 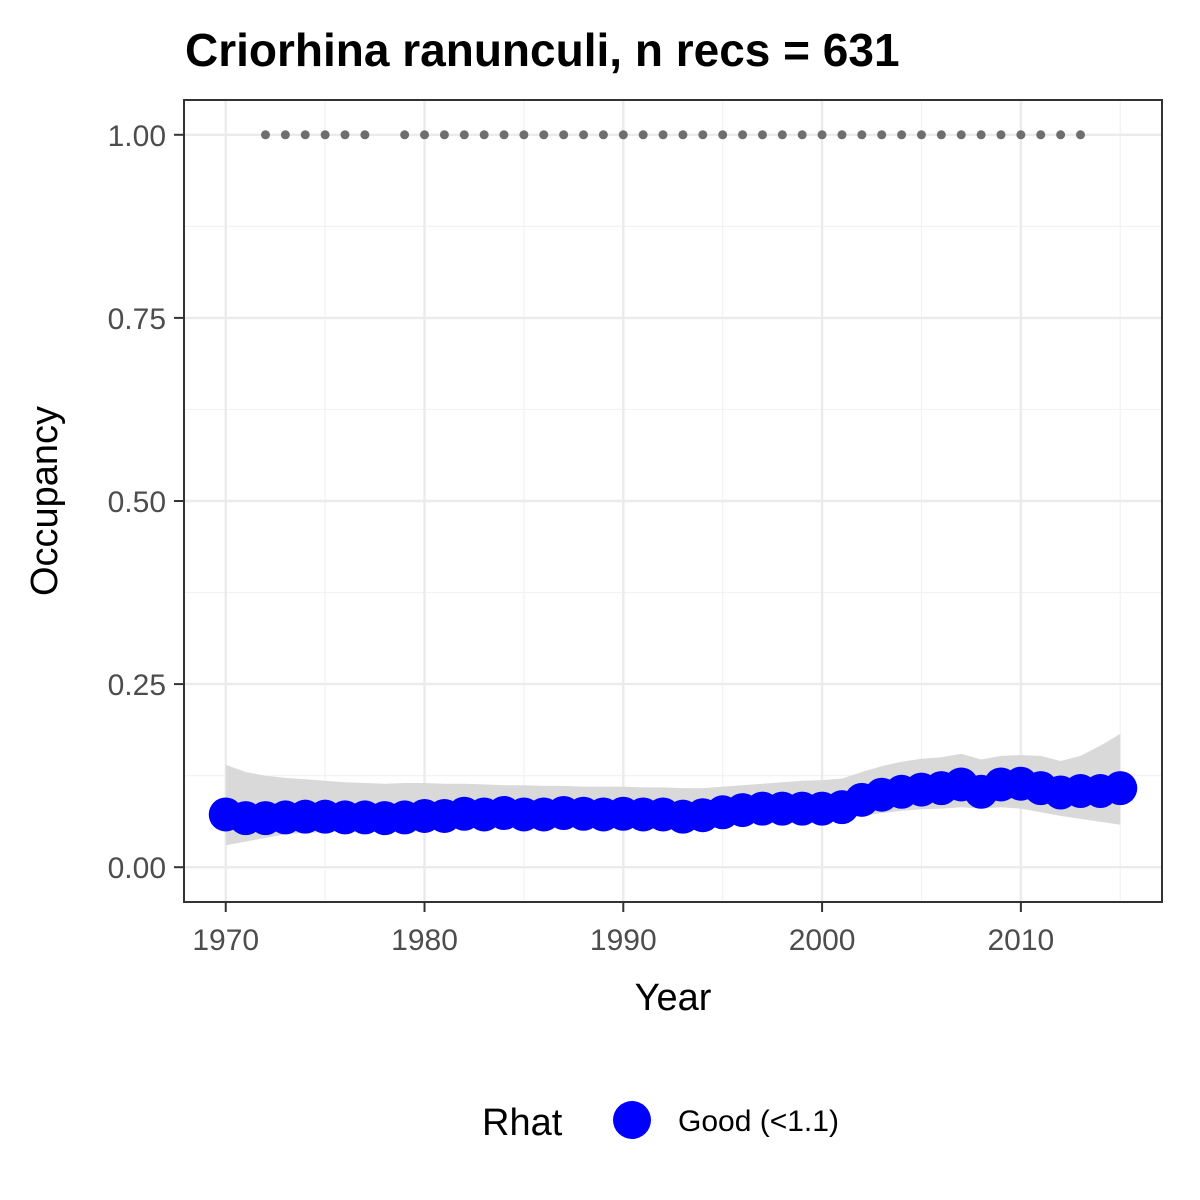 I want to click on x-tick-label: 2010, so click(x=1020, y=940).